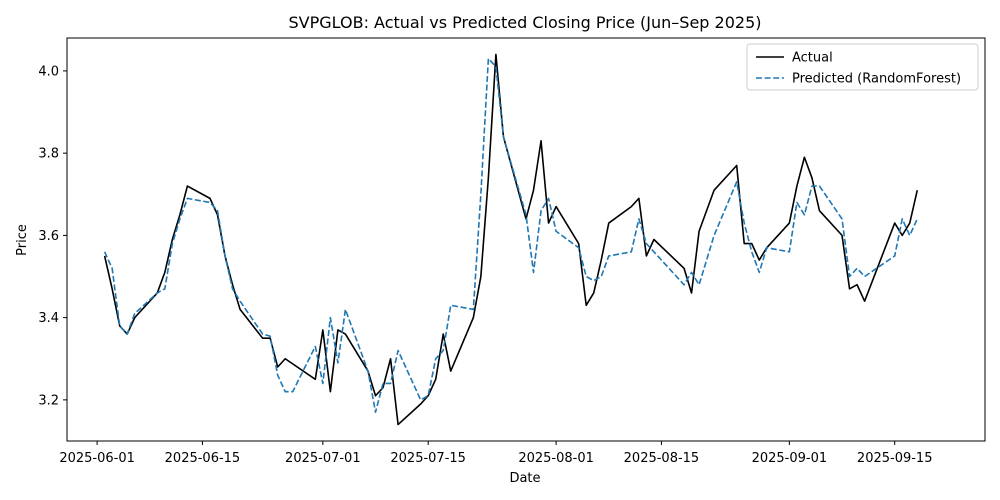 Image resolution: width=1000 pixels, height=500 pixels. I want to click on x-tick-label: 2025-08-01, so click(556, 458).